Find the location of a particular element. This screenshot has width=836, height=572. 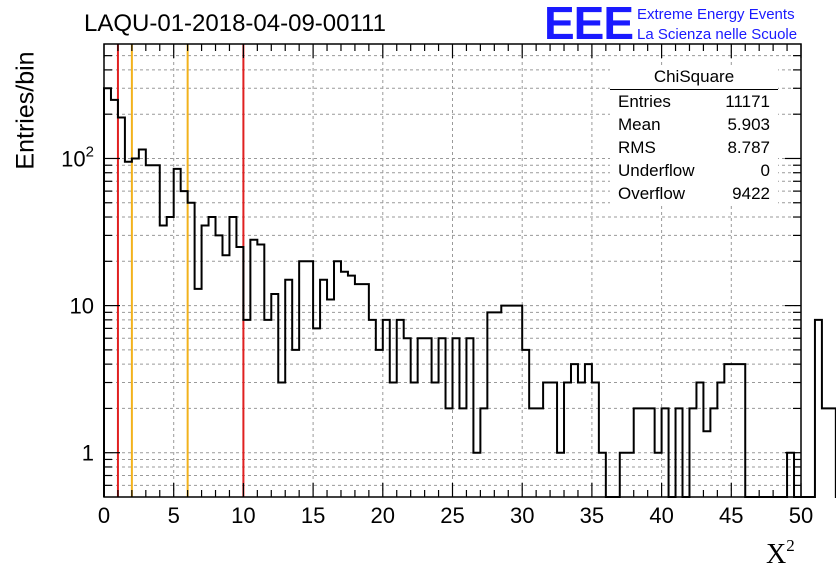

reference-lines is located at coordinates (180, 270).